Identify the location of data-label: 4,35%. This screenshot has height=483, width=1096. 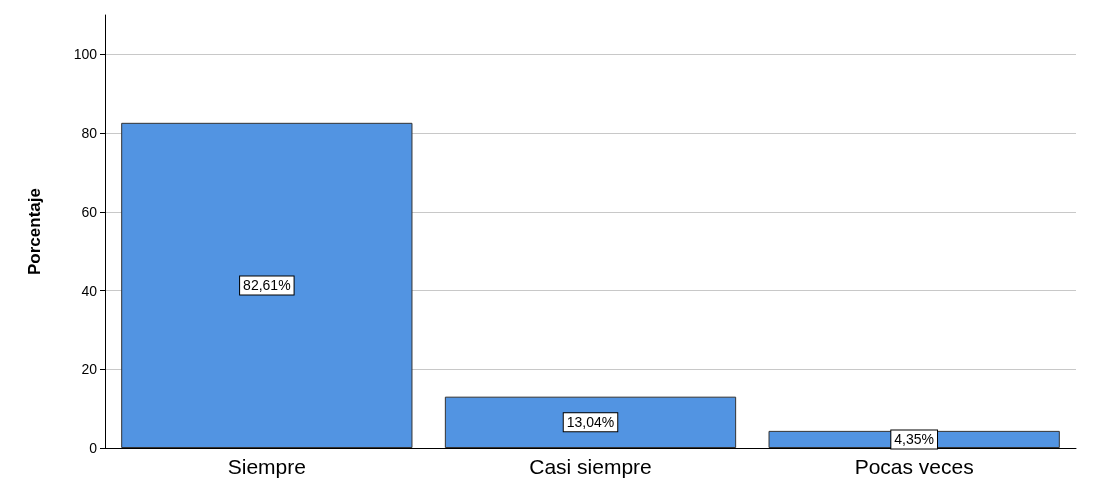
(914, 439).